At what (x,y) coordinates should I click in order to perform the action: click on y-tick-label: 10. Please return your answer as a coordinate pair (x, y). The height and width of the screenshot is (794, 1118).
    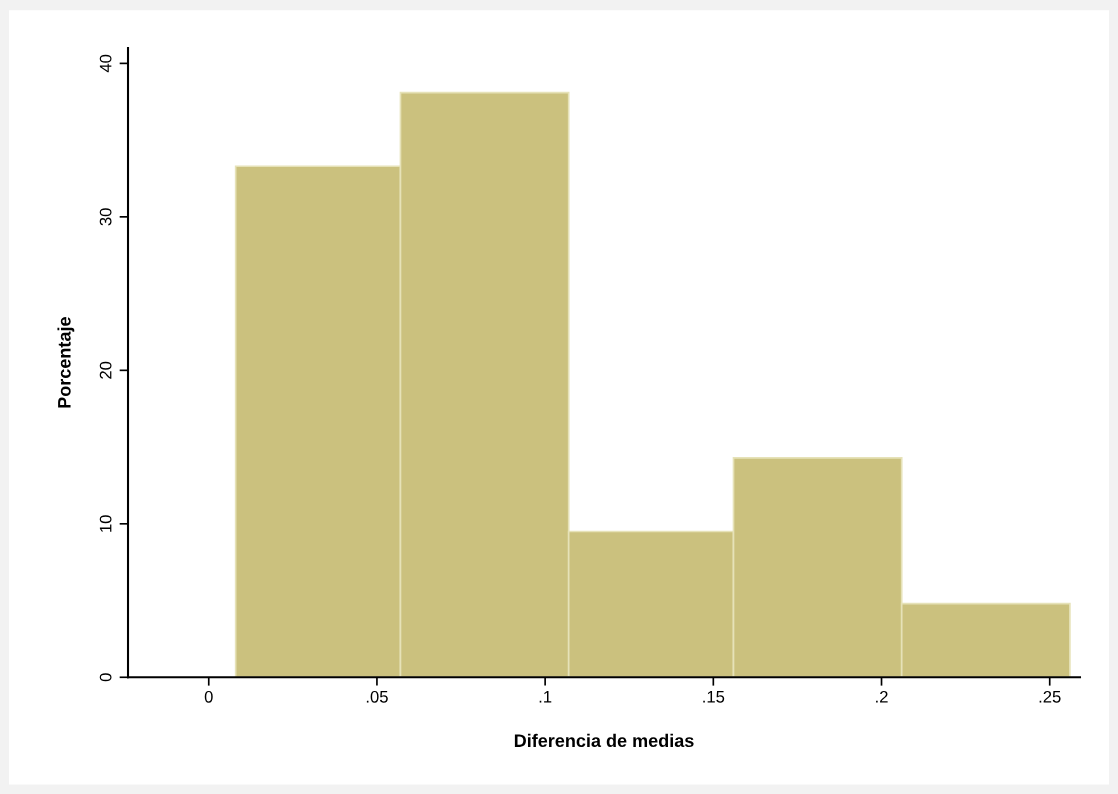
    Looking at the image, I should click on (105, 523).